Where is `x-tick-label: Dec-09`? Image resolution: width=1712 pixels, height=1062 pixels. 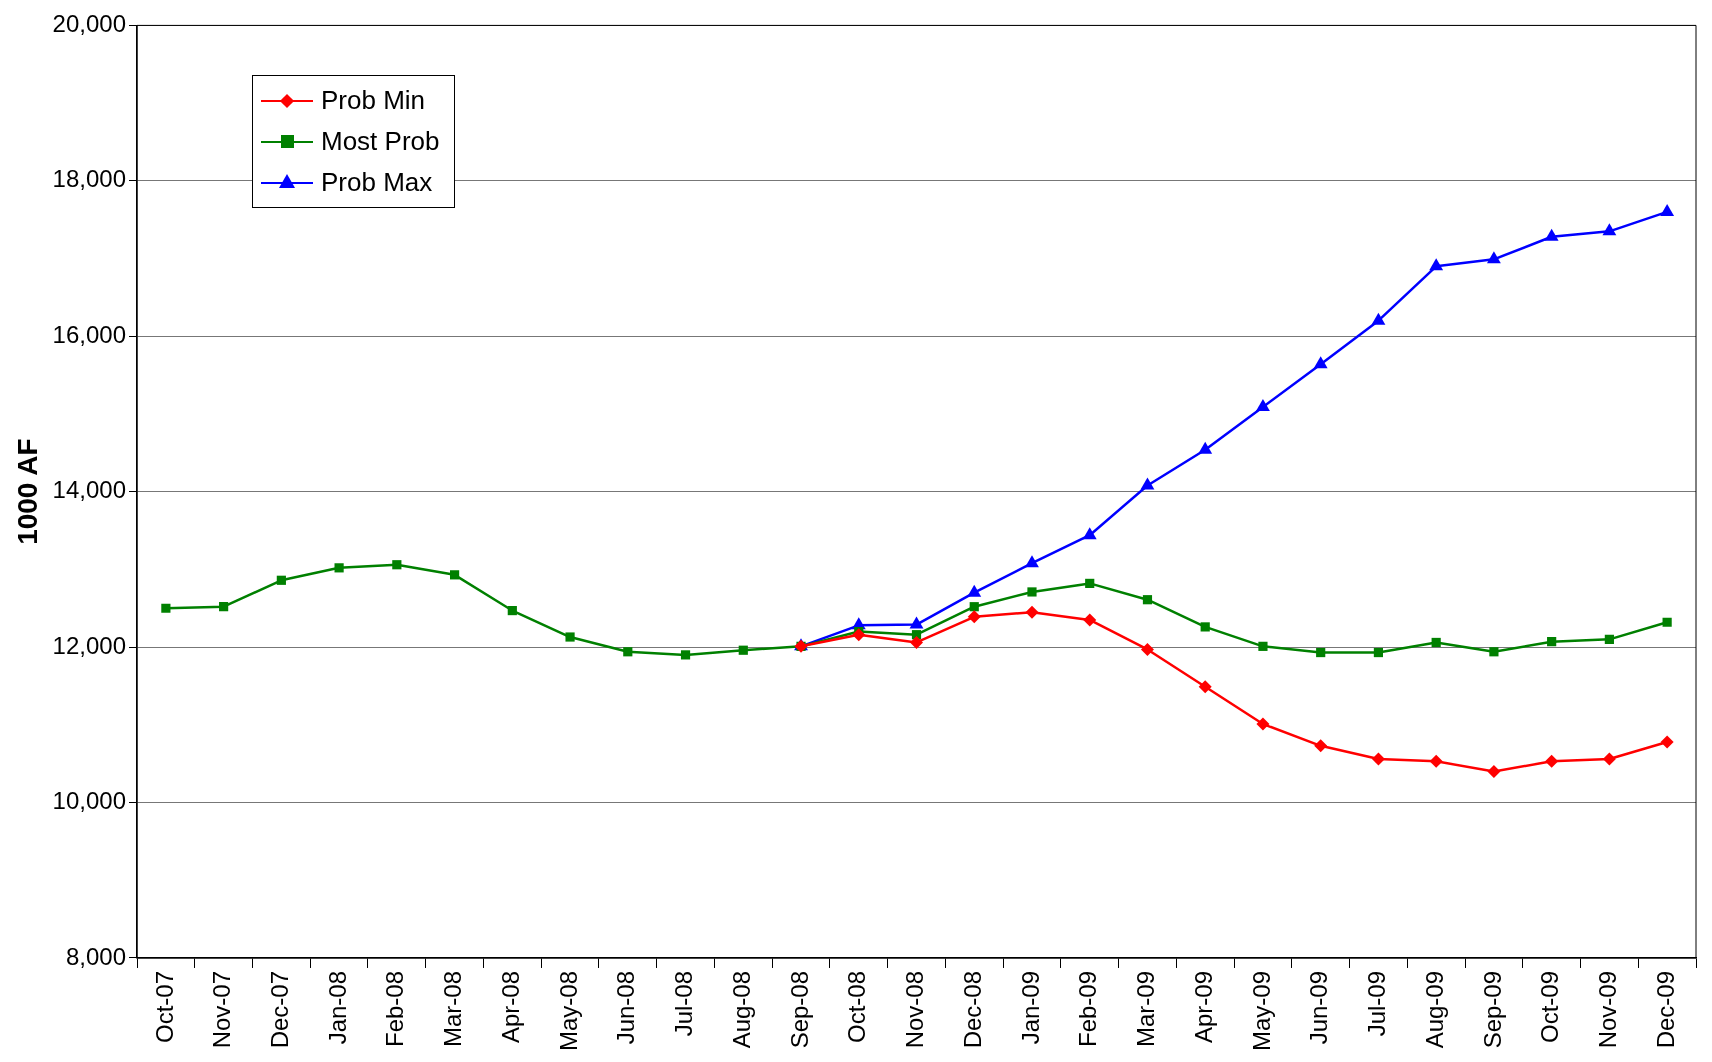
x-tick-label: Dec-09 is located at coordinates (1665, 1009).